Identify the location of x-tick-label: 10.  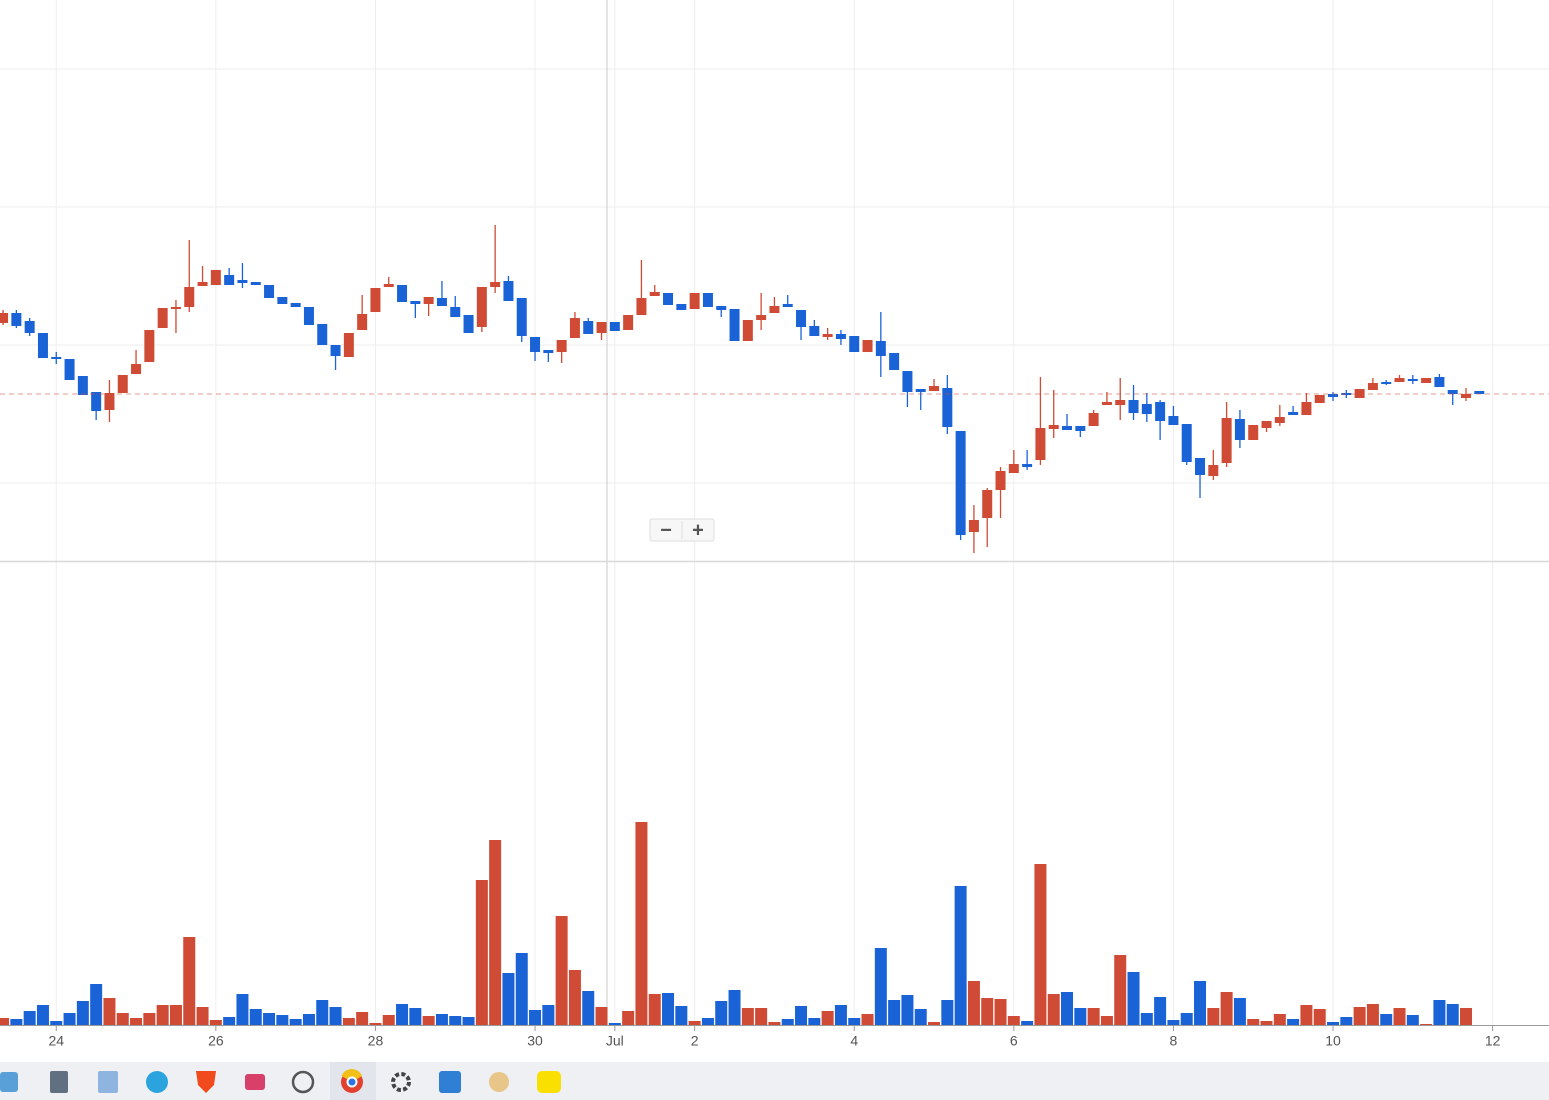
(1333, 1041).